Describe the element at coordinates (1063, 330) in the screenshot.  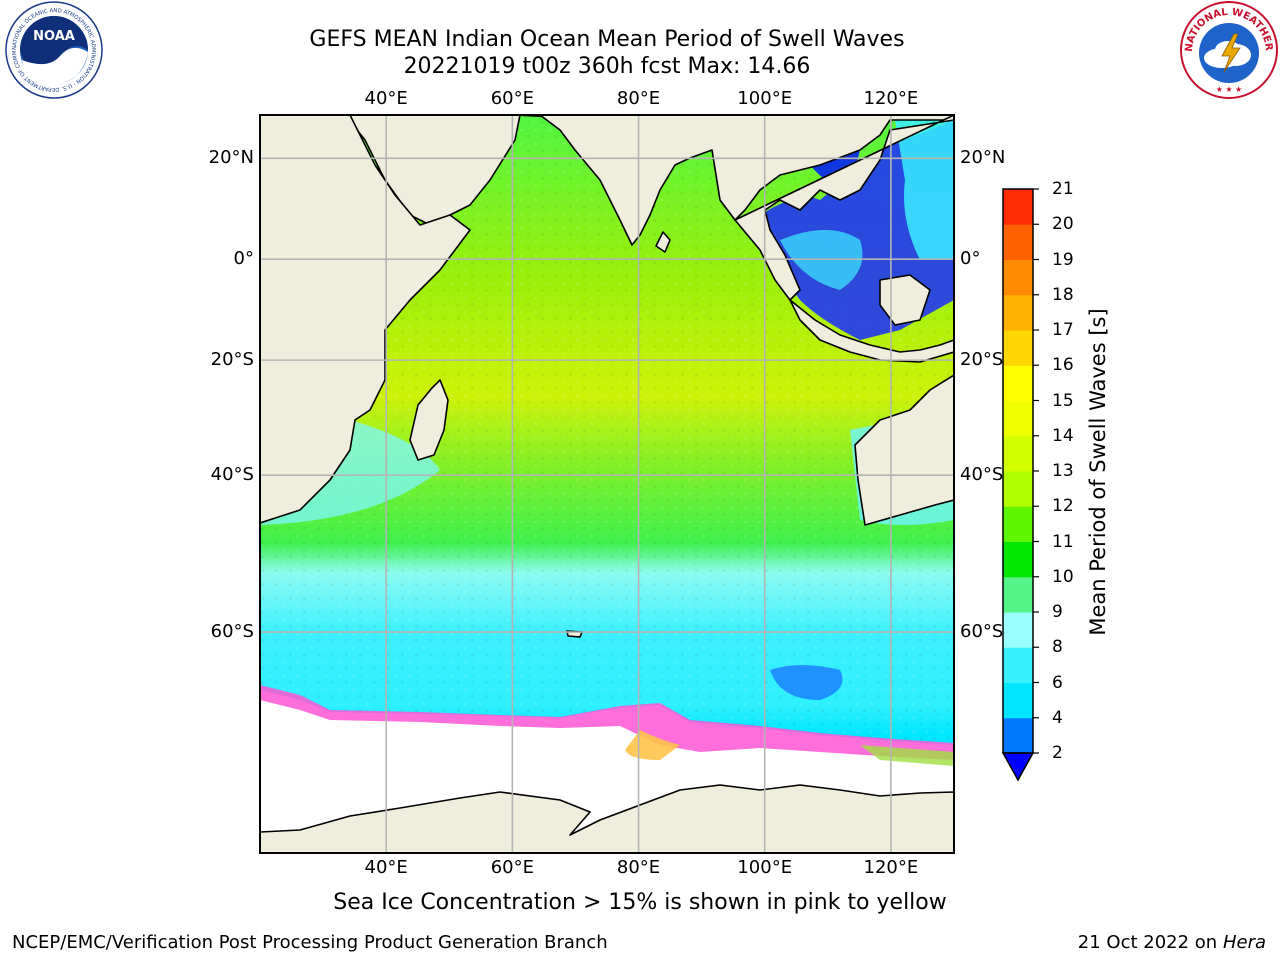
I see `colorbar-tick-label: 17` at that location.